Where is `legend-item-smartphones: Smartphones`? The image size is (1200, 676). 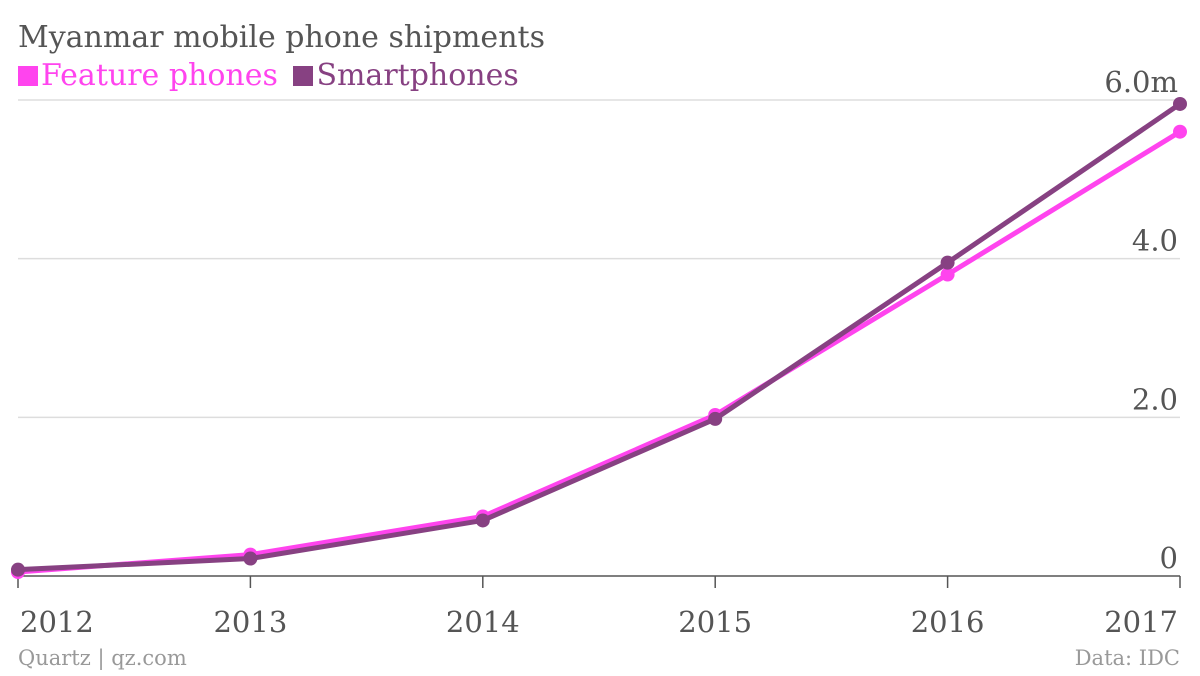 legend-item-smartphones: Smartphones is located at coordinates (406, 76).